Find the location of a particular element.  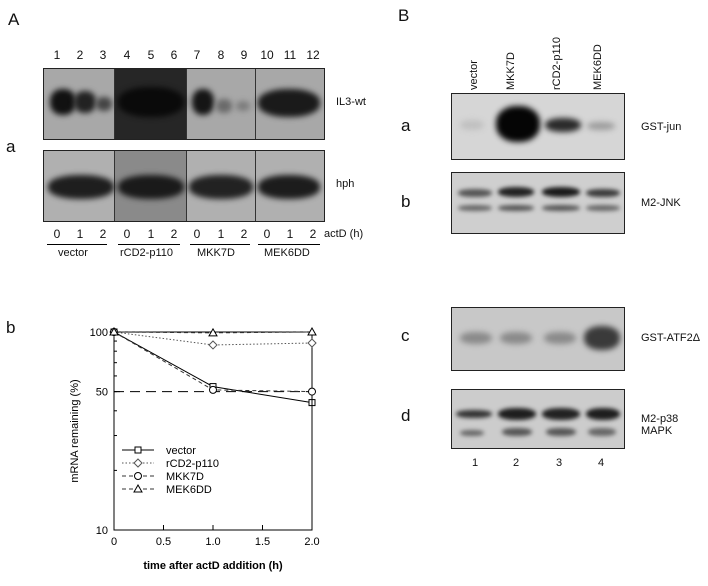

legend-label: MEK6DD is located at coordinates (189, 490).